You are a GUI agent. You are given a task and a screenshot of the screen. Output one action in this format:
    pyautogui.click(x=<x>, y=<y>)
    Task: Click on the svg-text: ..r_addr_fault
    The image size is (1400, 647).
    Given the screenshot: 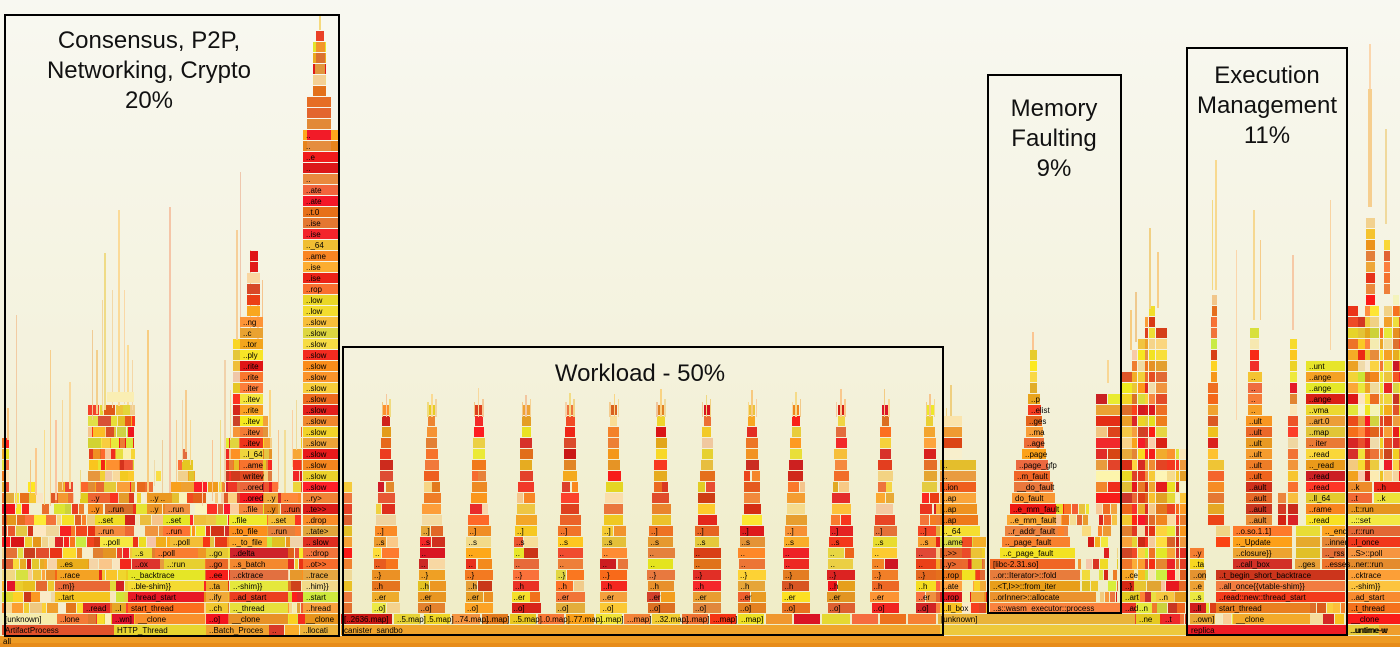 What is the action you would take?
    pyautogui.click(x=1032, y=531)
    